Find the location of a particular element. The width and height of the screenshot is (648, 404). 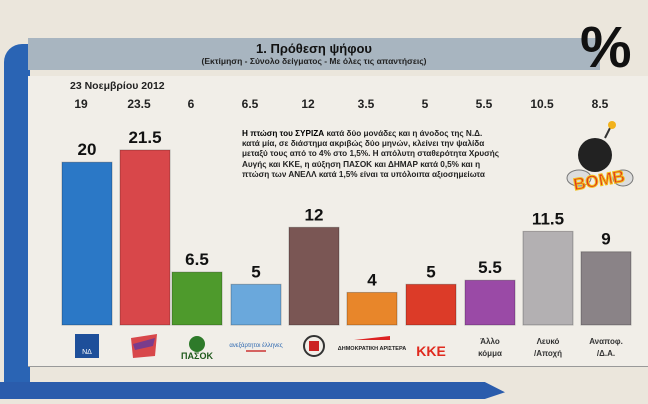

category-label: /Δ.Α. is located at coordinates (606, 353).